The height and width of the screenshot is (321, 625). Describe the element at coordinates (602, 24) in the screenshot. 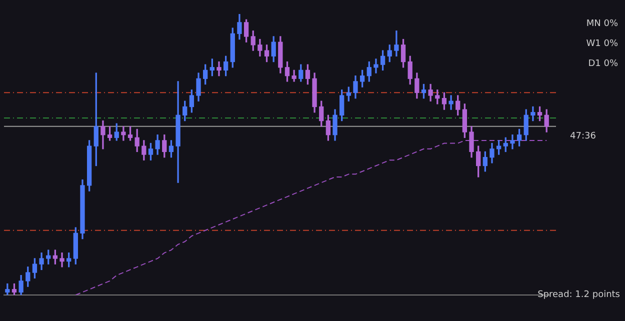

I see `text: MN 0%` at that location.